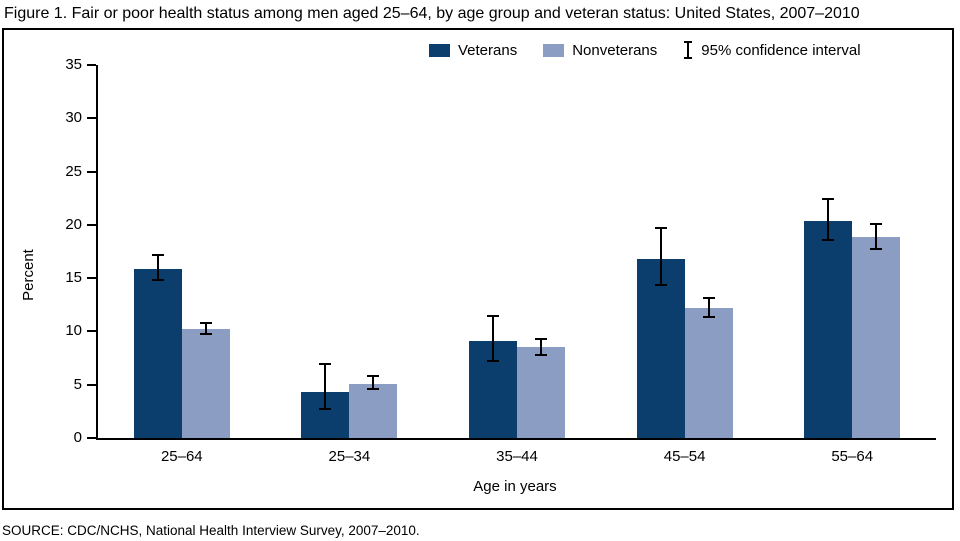 This screenshot has height=541, width=960. Describe the element at coordinates (708, 372) in the screenshot. I see `bar-nonveterans-45–54` at that location.